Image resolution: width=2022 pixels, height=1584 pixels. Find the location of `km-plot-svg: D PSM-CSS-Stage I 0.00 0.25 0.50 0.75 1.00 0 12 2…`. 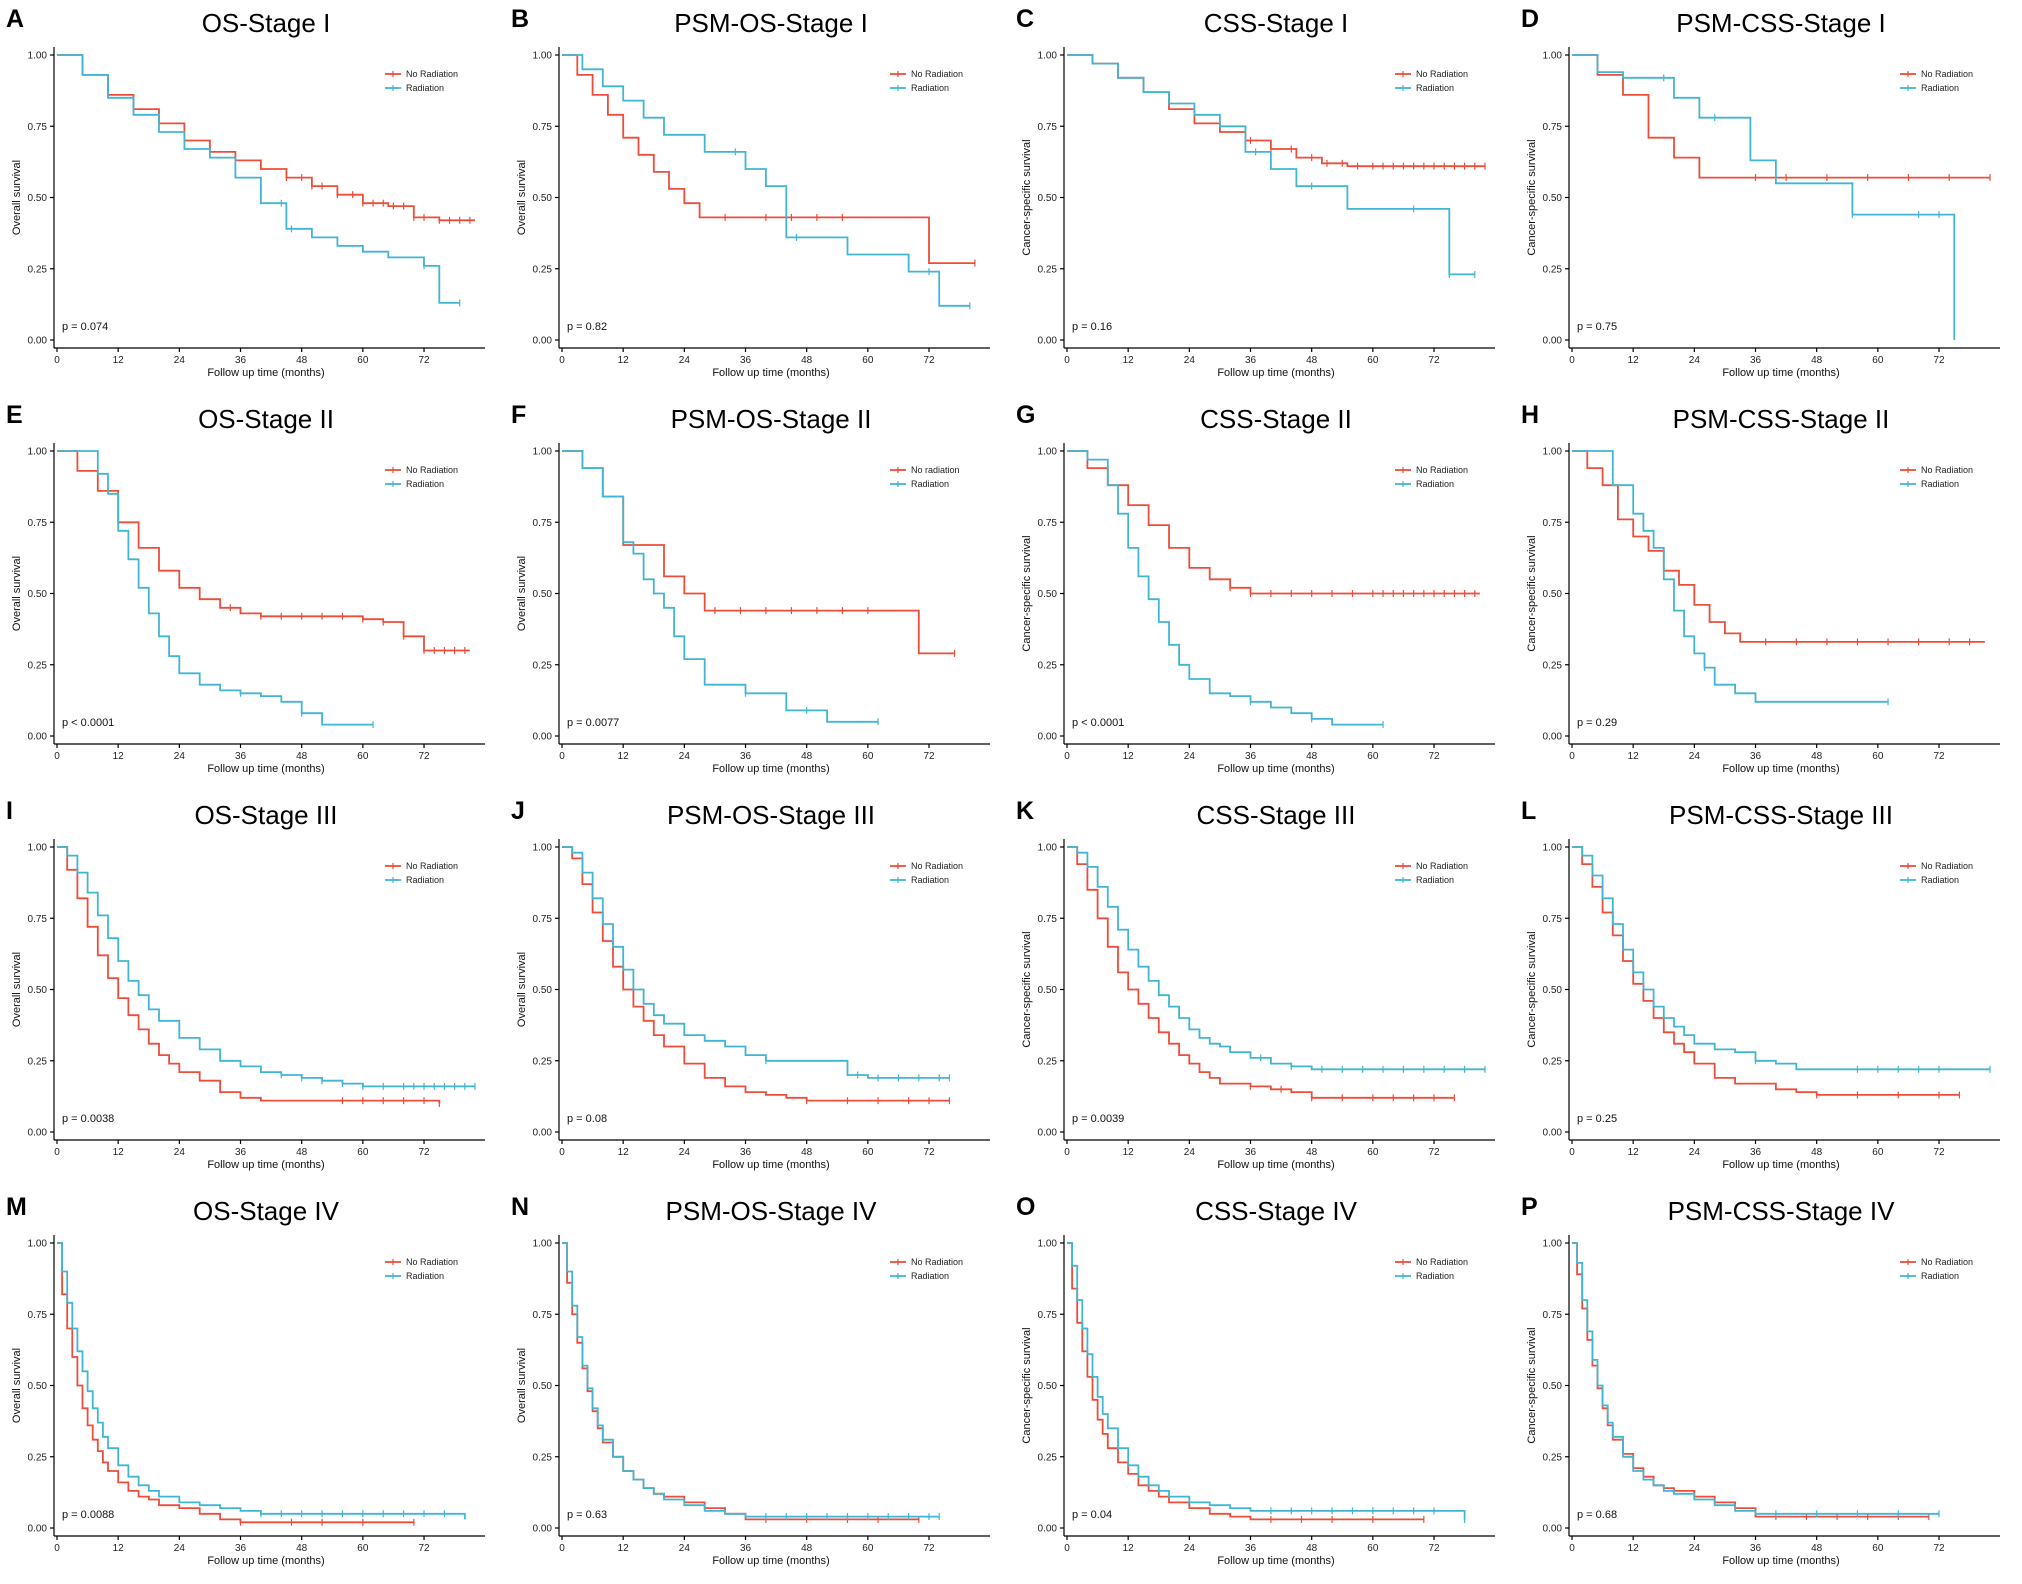

km-plot-svg: D PSM-CSS-Stage I 0.00 0.25 0.50 0.75 1.00 0 12 2… is located at coordinates (1760, 192).